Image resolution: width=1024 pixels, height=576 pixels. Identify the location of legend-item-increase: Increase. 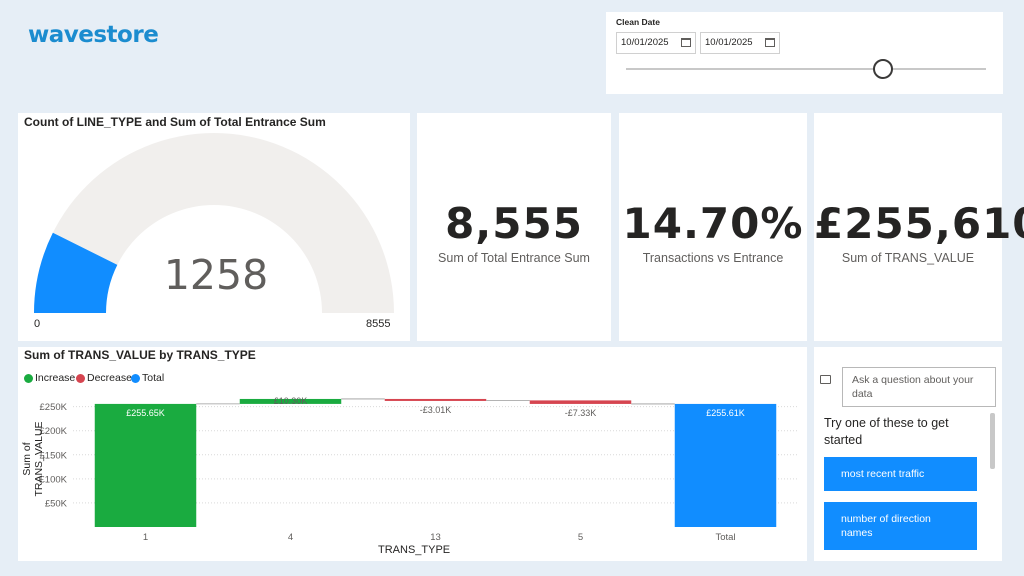
(49, 378).